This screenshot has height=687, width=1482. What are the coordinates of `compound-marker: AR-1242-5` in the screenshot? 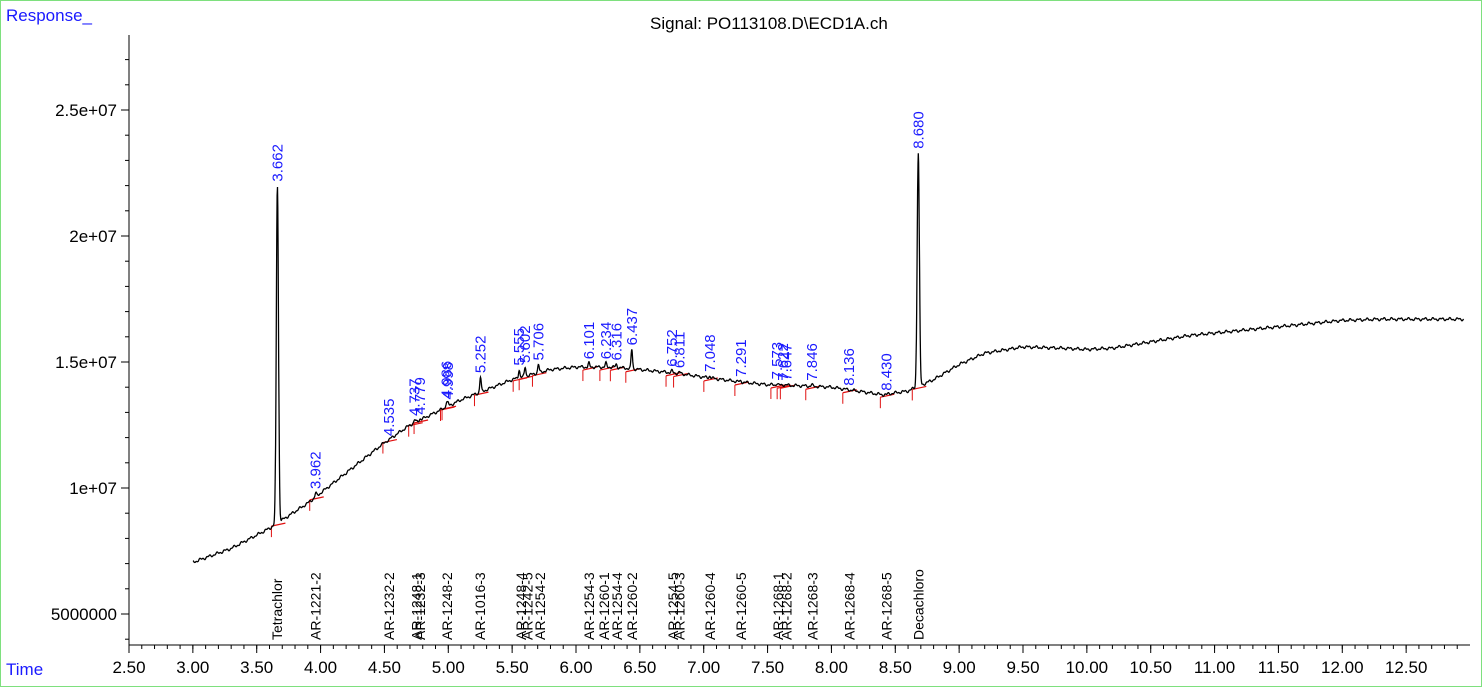 It's located at (528, 606).